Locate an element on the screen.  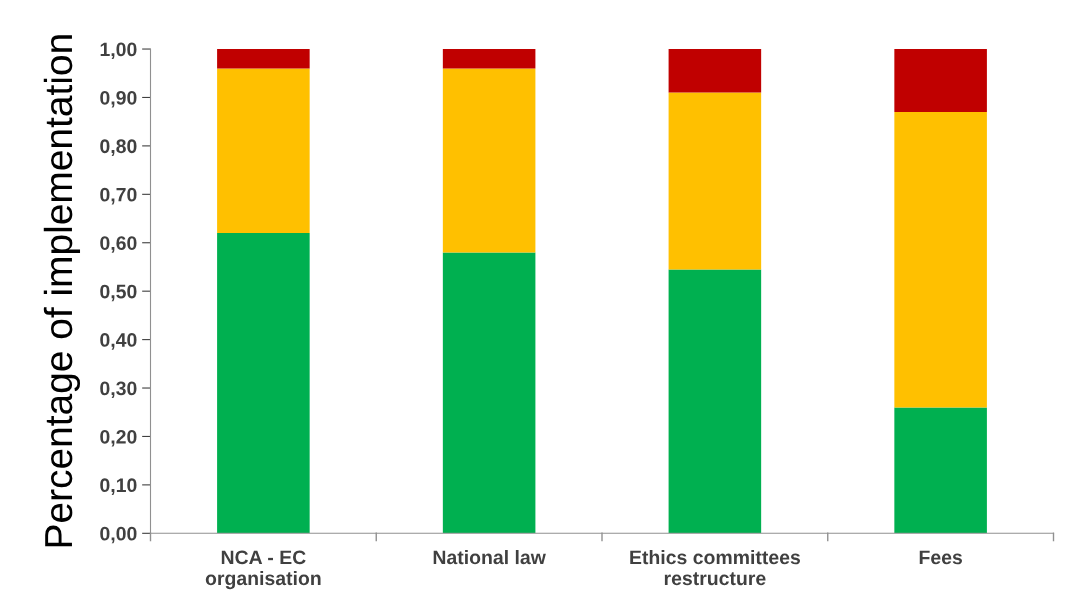
y-tick-label: 0,40 is located at coordinates (118, 341).